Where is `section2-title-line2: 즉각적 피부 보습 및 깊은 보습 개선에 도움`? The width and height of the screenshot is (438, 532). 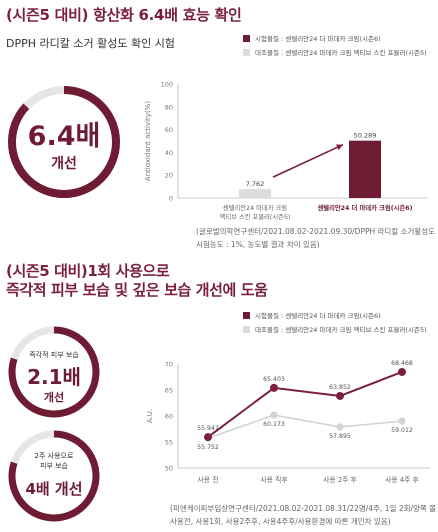
section2-title-line2: 즉각적 피부 보습 및 깊은 보습 개선에 도움 is located at coordinates (137, 290).